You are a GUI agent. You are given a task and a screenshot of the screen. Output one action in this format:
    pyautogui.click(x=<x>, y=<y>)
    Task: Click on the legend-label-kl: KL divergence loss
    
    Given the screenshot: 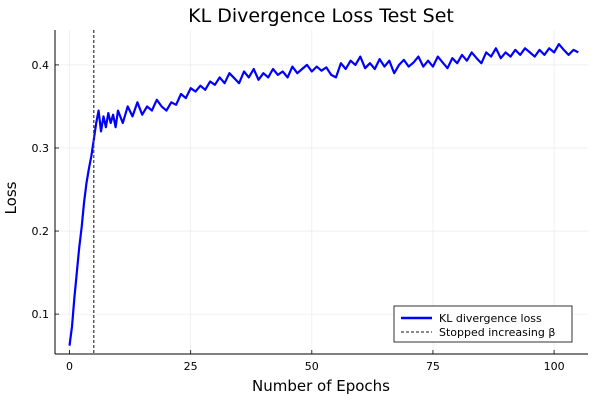 What is the action you would take?
    pyautogui.click(x=490, y=318)
    